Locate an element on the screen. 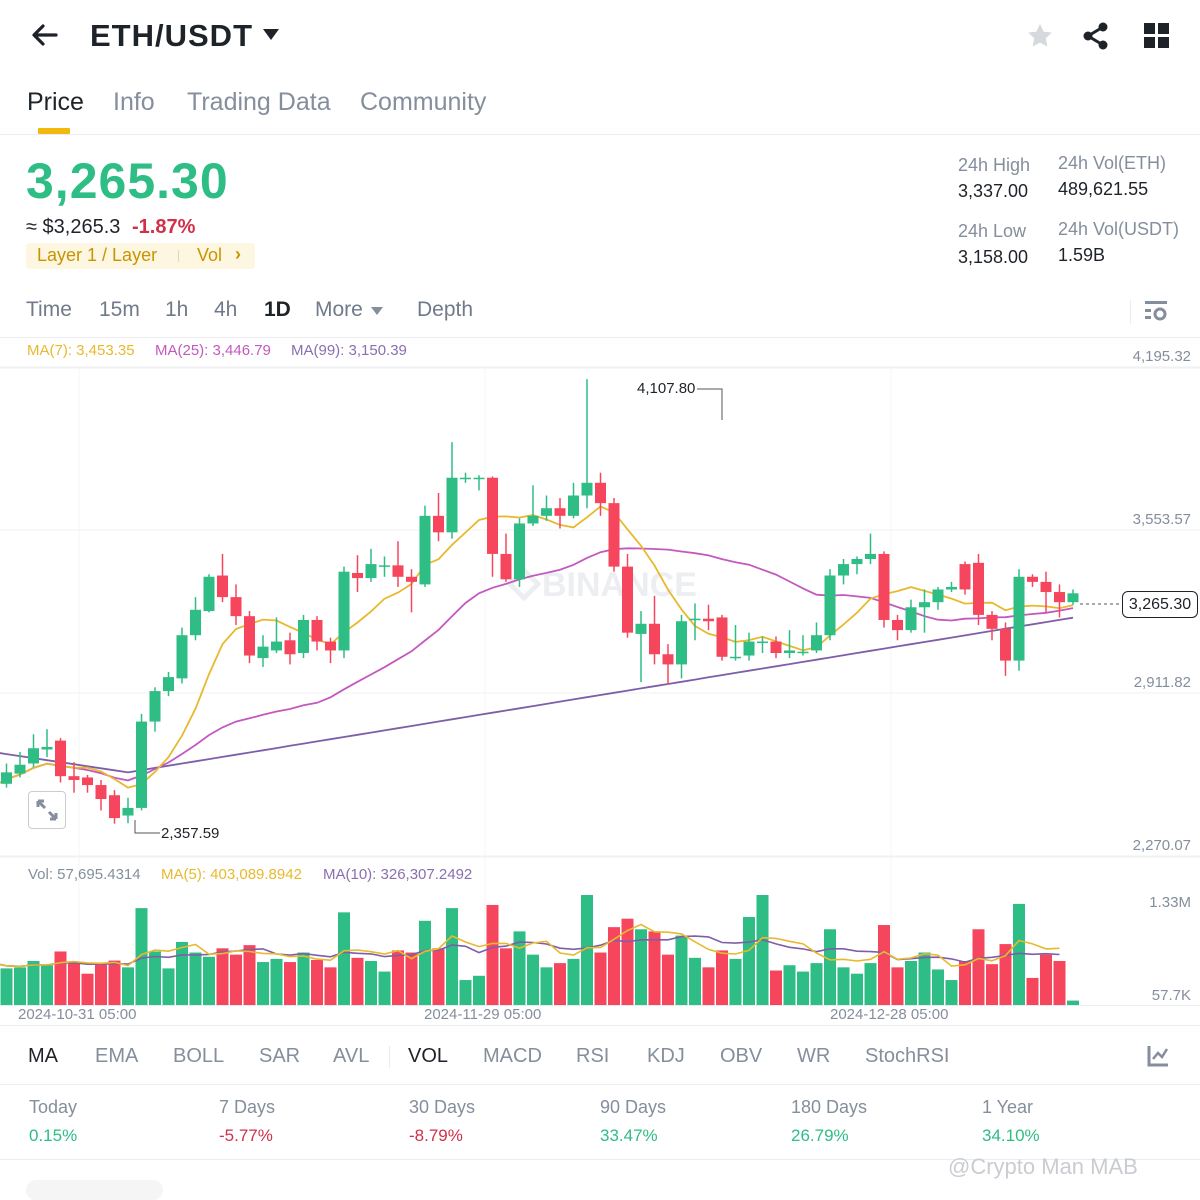 The width and height of the screenshot is (1200, 1200). date-axis-label: 2024-10-31 05:00 is located at coordinates (77, 1014).